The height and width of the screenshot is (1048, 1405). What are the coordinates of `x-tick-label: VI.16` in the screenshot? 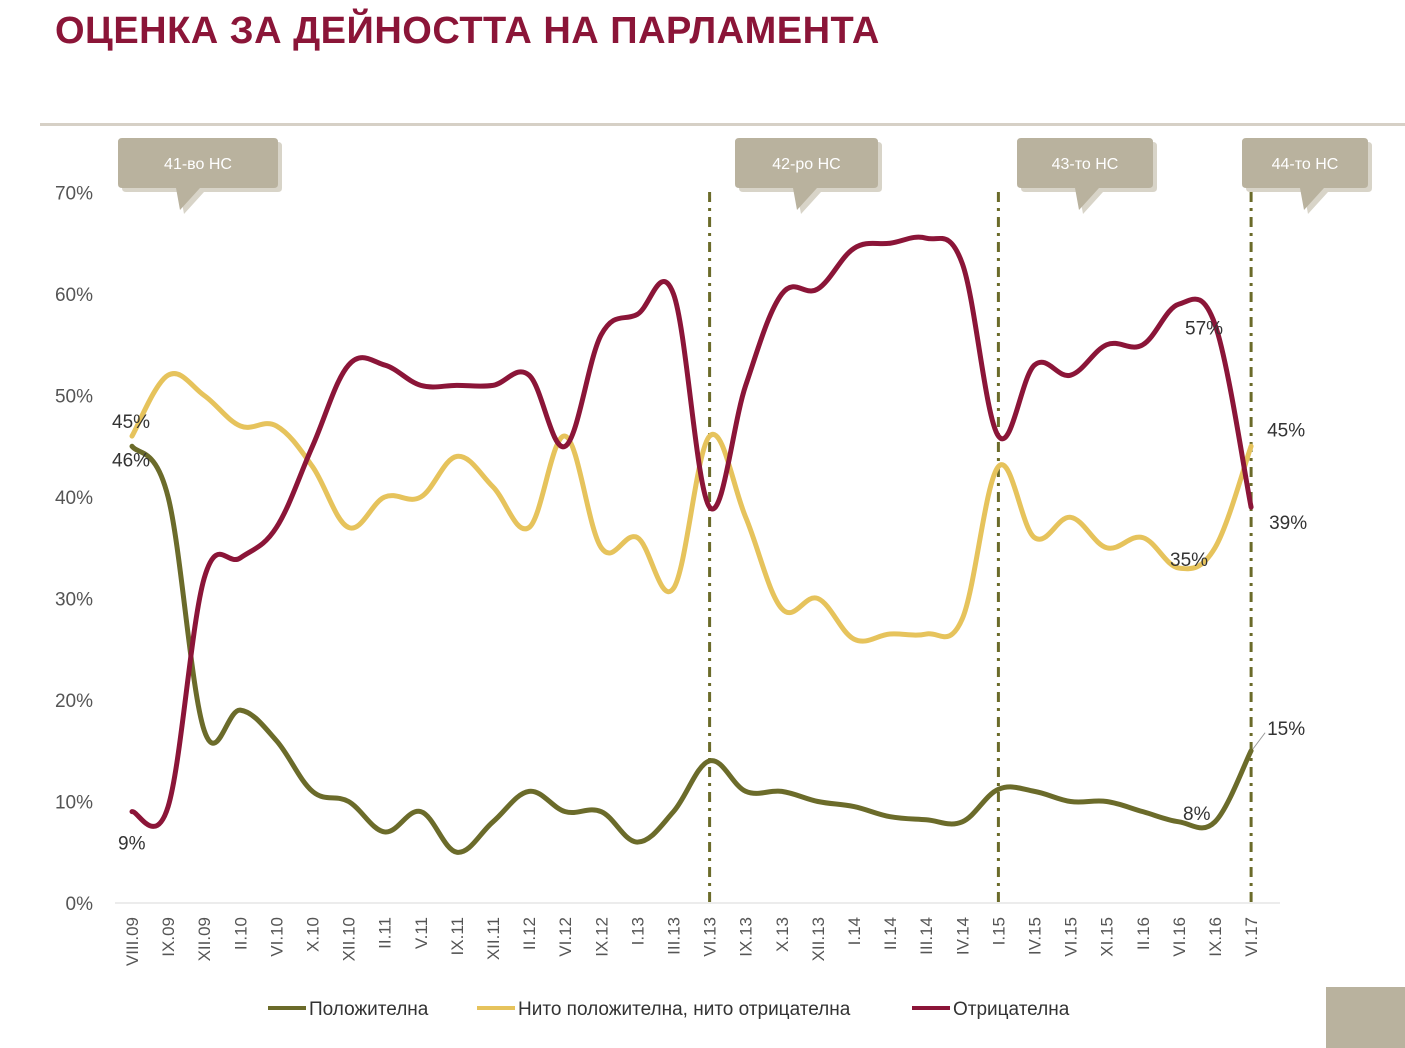 It's located at (1179, 937).